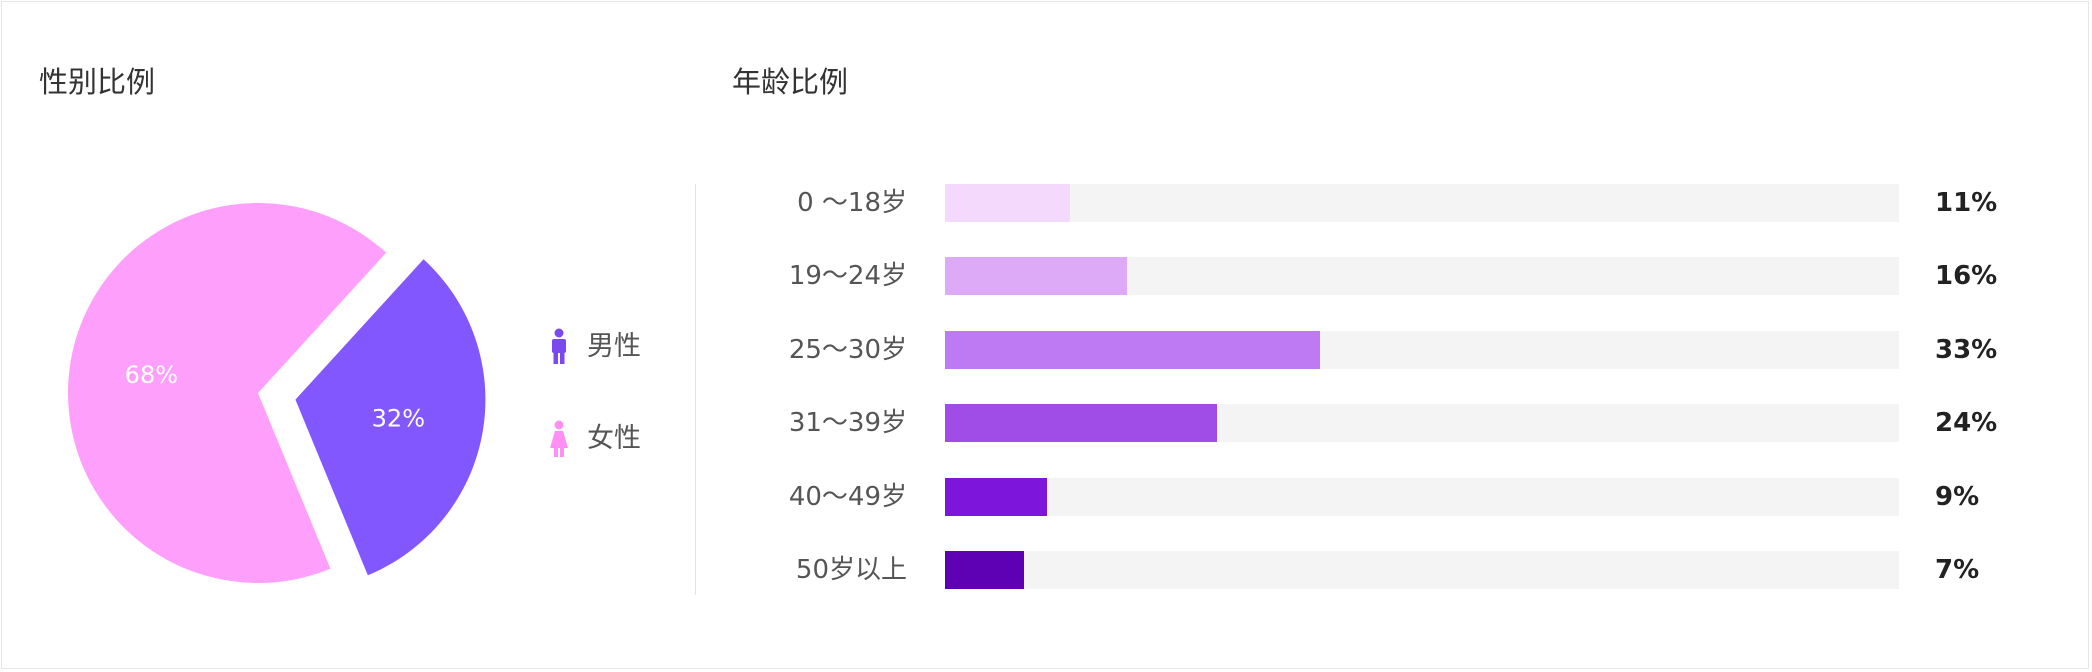 The image size is (2092, 672). I want to click on age-category-label: 19～24岁, so click(847, 276).